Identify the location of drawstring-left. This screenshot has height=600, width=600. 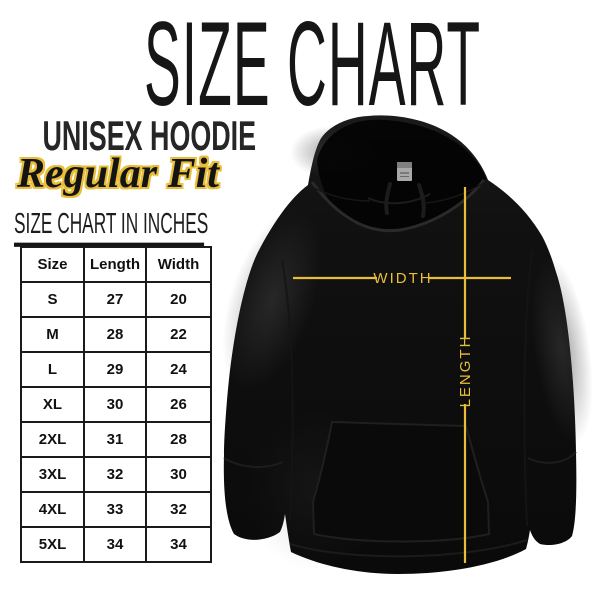
(388, 198).